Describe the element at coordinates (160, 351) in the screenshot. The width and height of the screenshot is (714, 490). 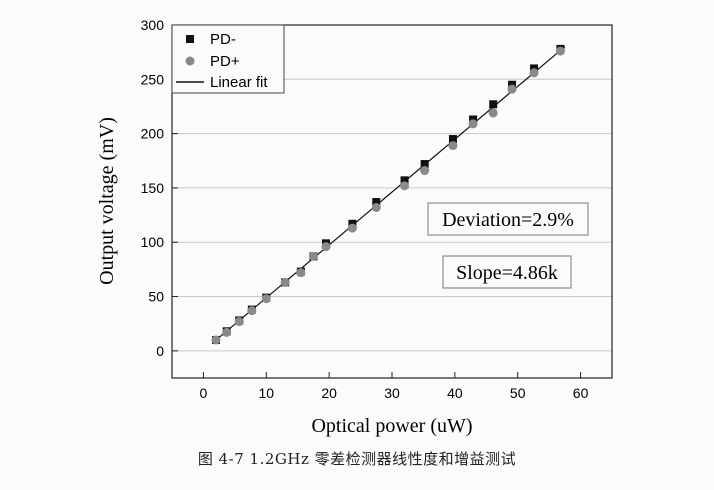
I see `y-tick-label: 0` at that location.